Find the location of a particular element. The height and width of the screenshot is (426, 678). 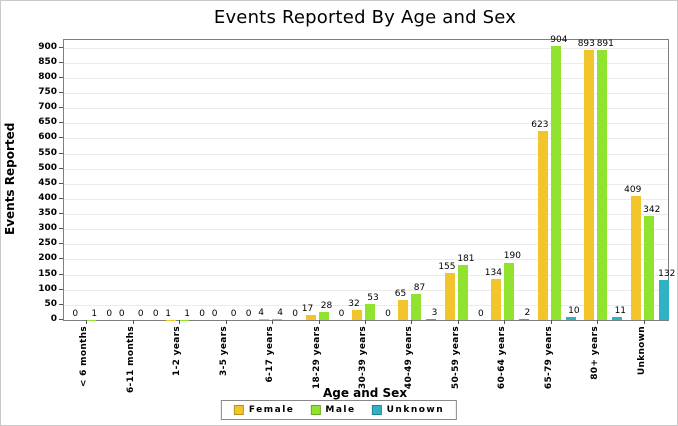

x-tick-label: Unknown is located at coordinates (641, 351).